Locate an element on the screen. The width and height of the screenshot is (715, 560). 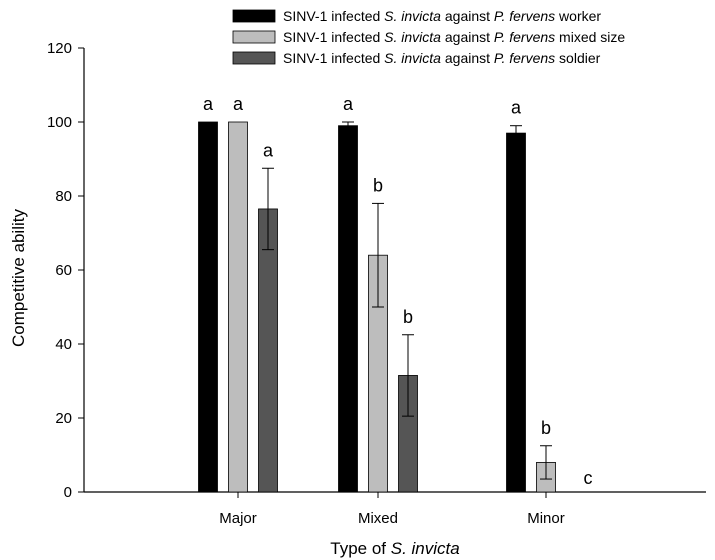
y-tick-label: 80 is located at coordinates (63, 196).